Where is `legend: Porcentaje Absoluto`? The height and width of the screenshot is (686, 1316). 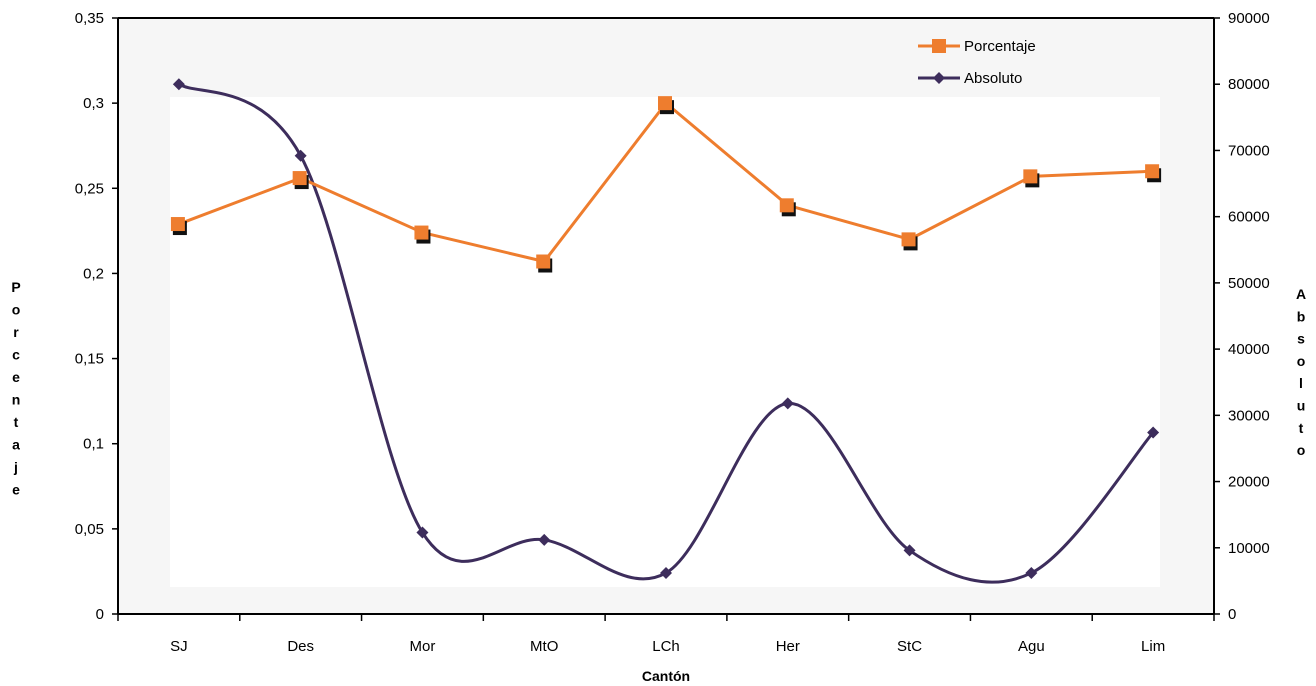
legend: Porcentaje Absoluto is located at coordinates (977, 62).